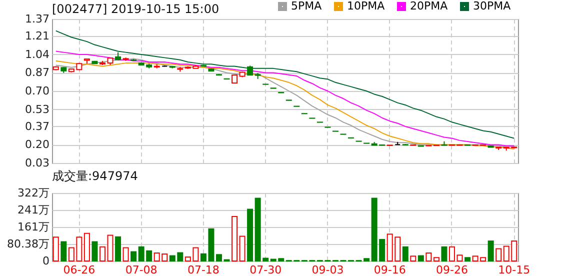 Image resolution: width=578 pixels, height=276 pixels. I want to click on chart-title: 成交量:947974, so click(95, 176).